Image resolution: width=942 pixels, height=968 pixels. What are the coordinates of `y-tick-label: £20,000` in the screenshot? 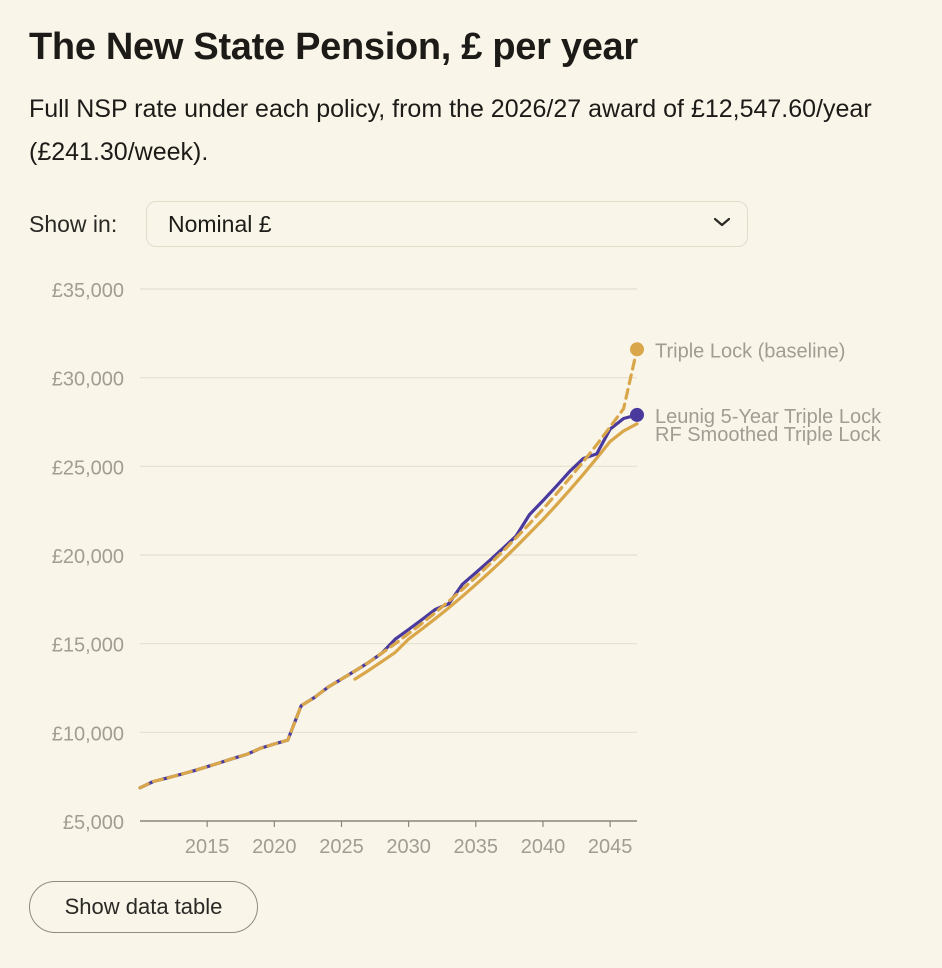 It's located at (88, 557).